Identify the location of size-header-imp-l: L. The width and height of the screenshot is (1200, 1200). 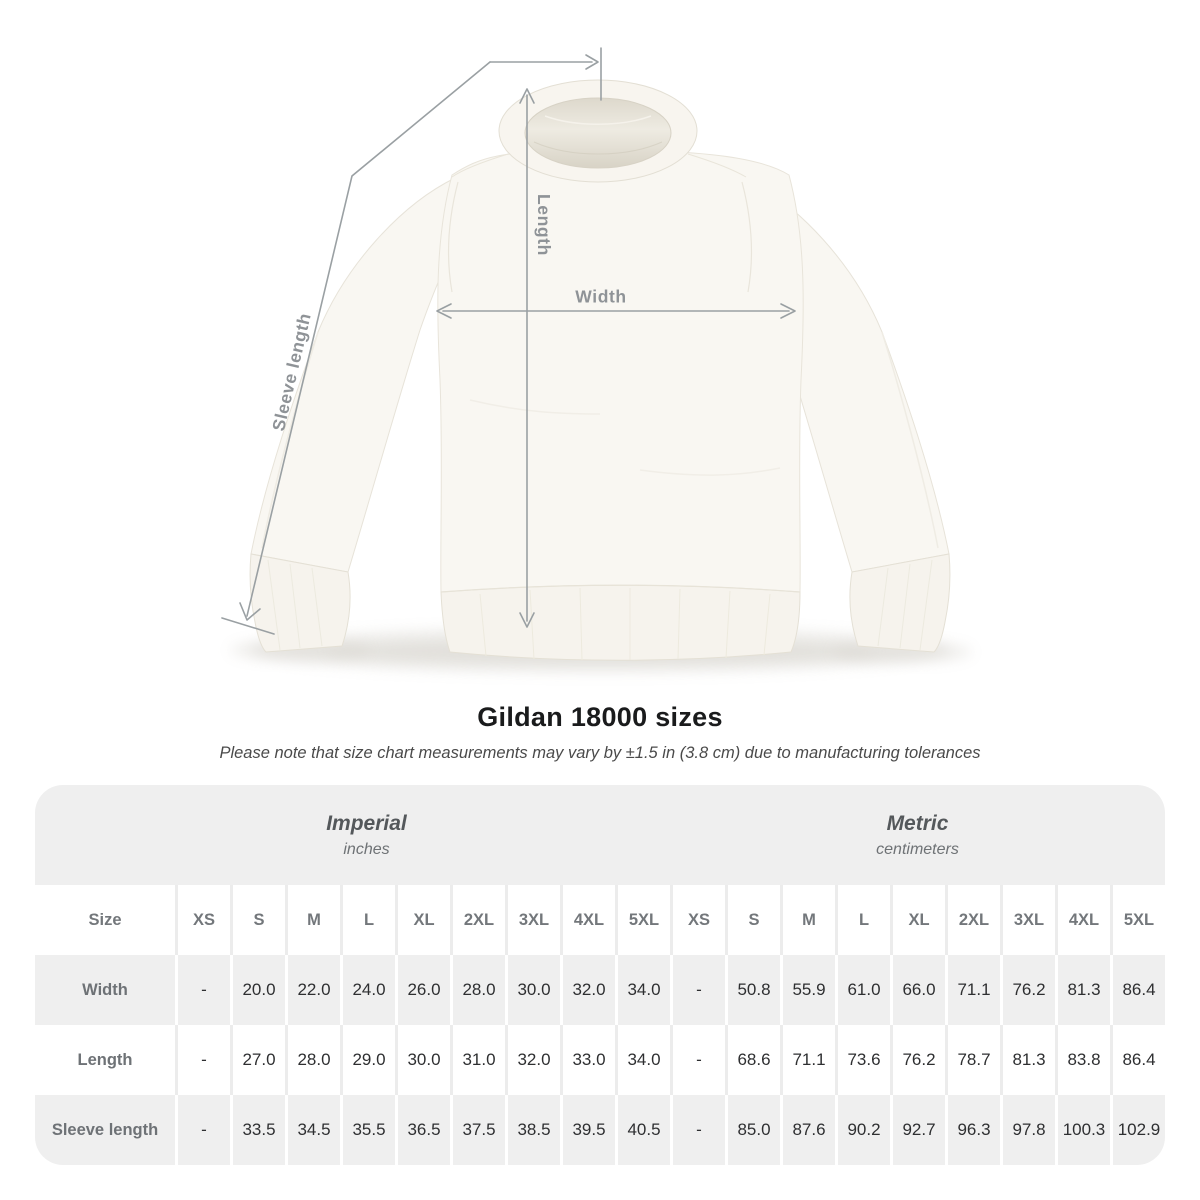
(367, 920).